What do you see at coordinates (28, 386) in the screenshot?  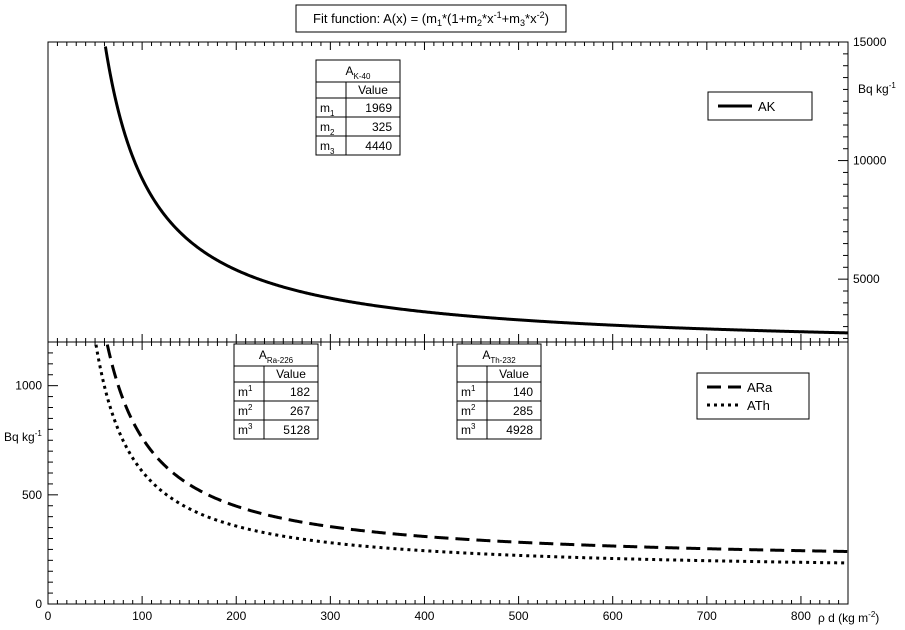 I see `y-tick-label: 1000` at bounding box center [28, 386].